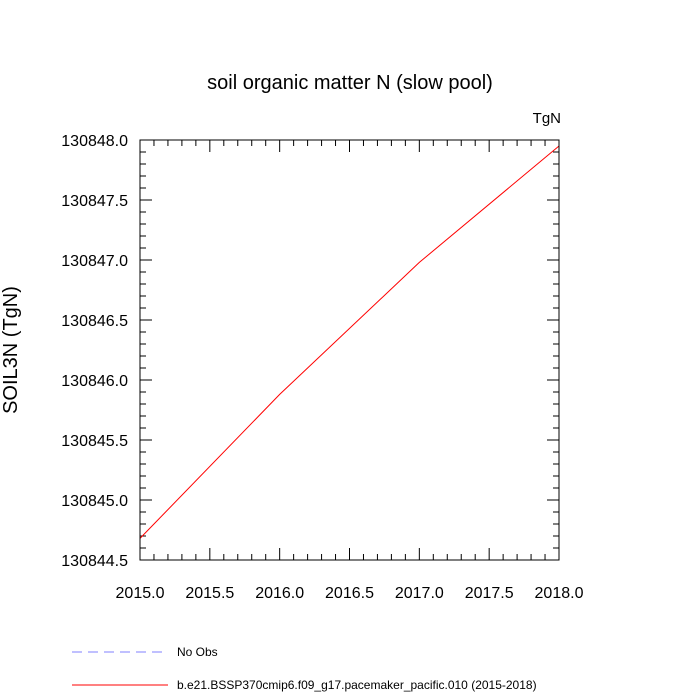  What do you see at coordinates (94, 141) in the screenshot?
I see `y-tick-label: 130848.0` at bounding box center [94, 141].